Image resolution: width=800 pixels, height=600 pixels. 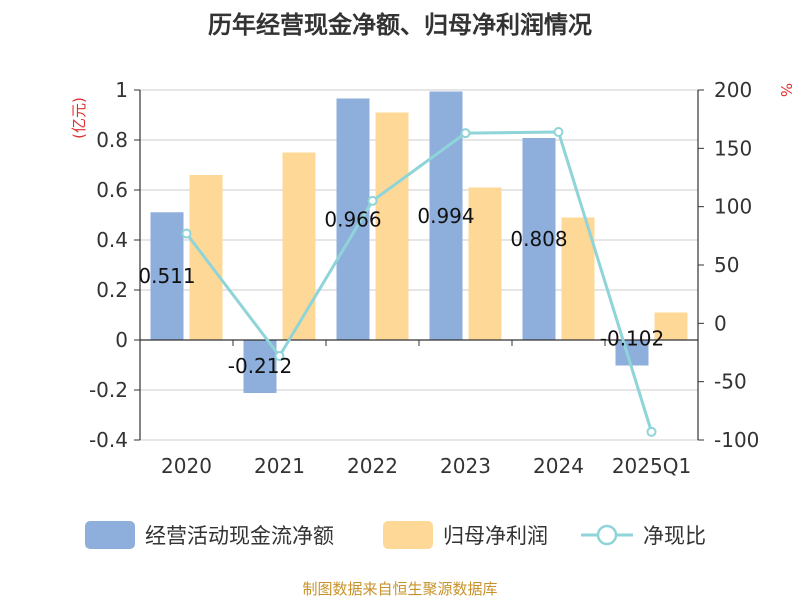 What do you see at coordinates (730, 382) in the screenshot?
I see `right-tick-label: -50` at bounding box center [730, 382].